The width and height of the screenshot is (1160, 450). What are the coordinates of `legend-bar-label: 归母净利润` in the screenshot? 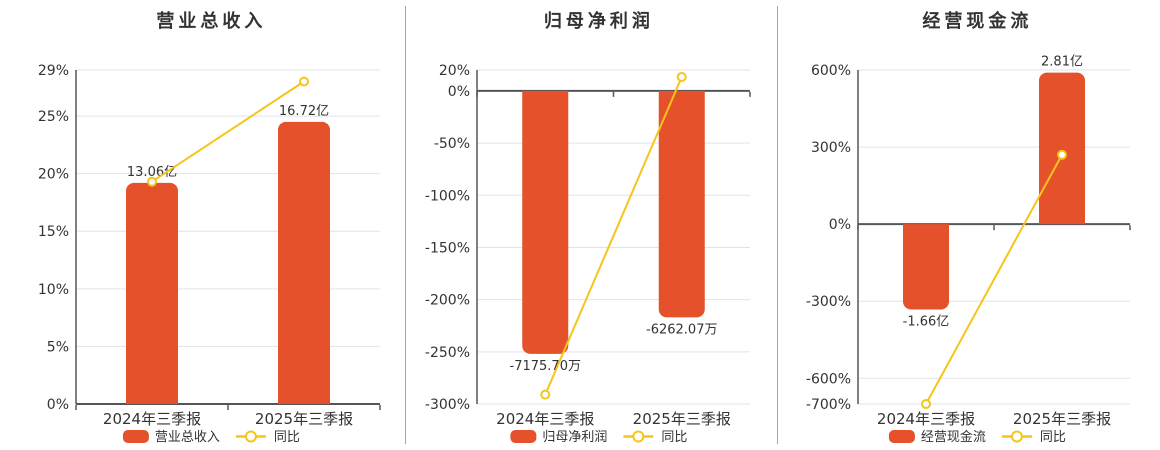 It's located at (574, 437).